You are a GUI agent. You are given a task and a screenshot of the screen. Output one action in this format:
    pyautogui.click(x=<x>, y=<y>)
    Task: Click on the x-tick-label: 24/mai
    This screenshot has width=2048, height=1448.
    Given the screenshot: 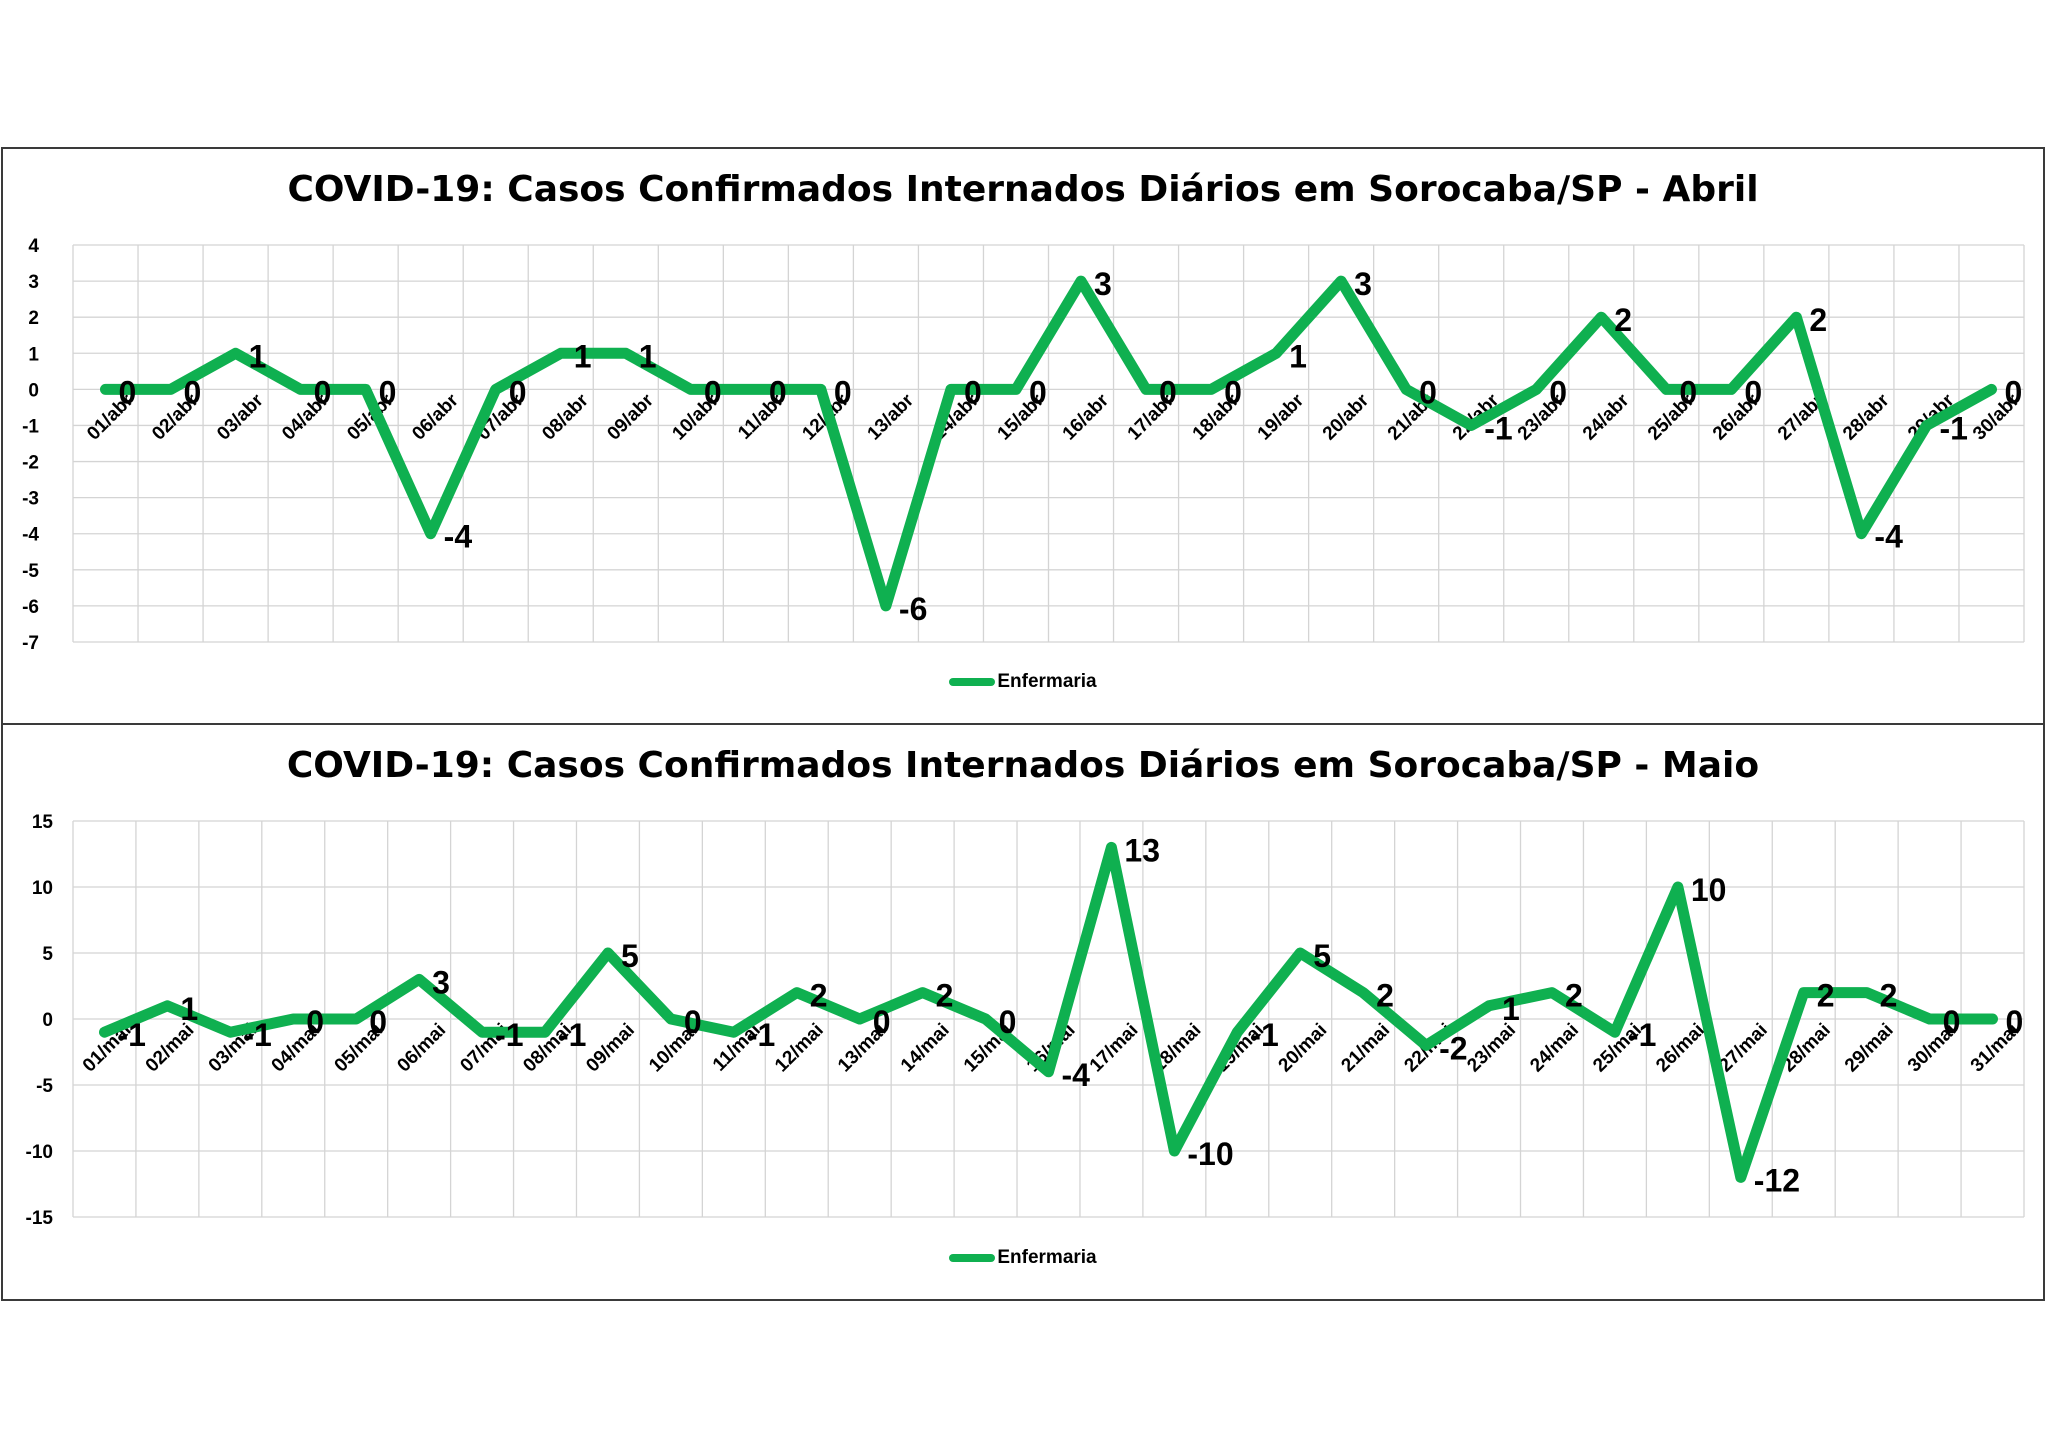 What is the action you would take?
    pyautogui.click(x=1554, y=1048)
    